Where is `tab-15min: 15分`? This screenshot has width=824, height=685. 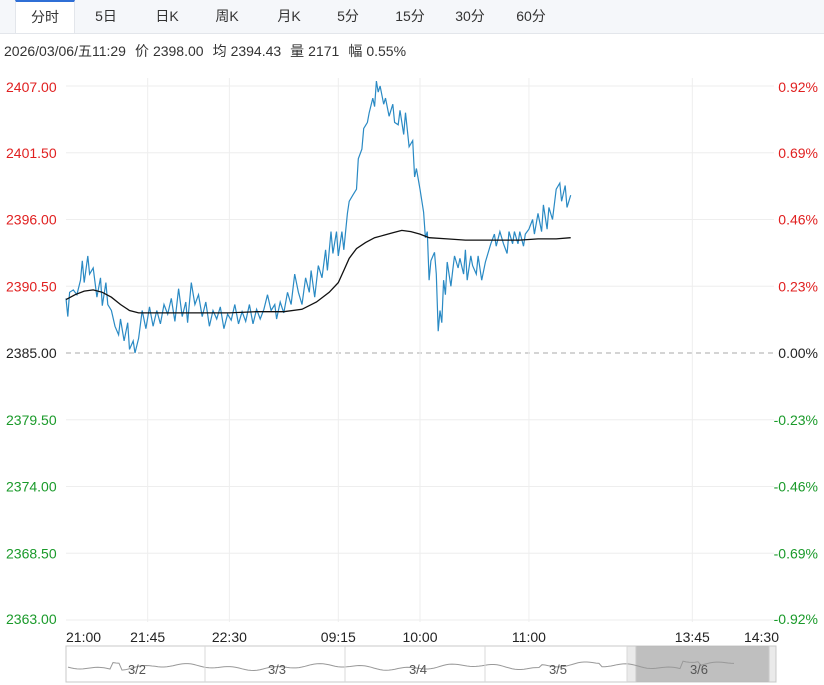
tab-15min: 15分 is located at coordinates (410, 16).